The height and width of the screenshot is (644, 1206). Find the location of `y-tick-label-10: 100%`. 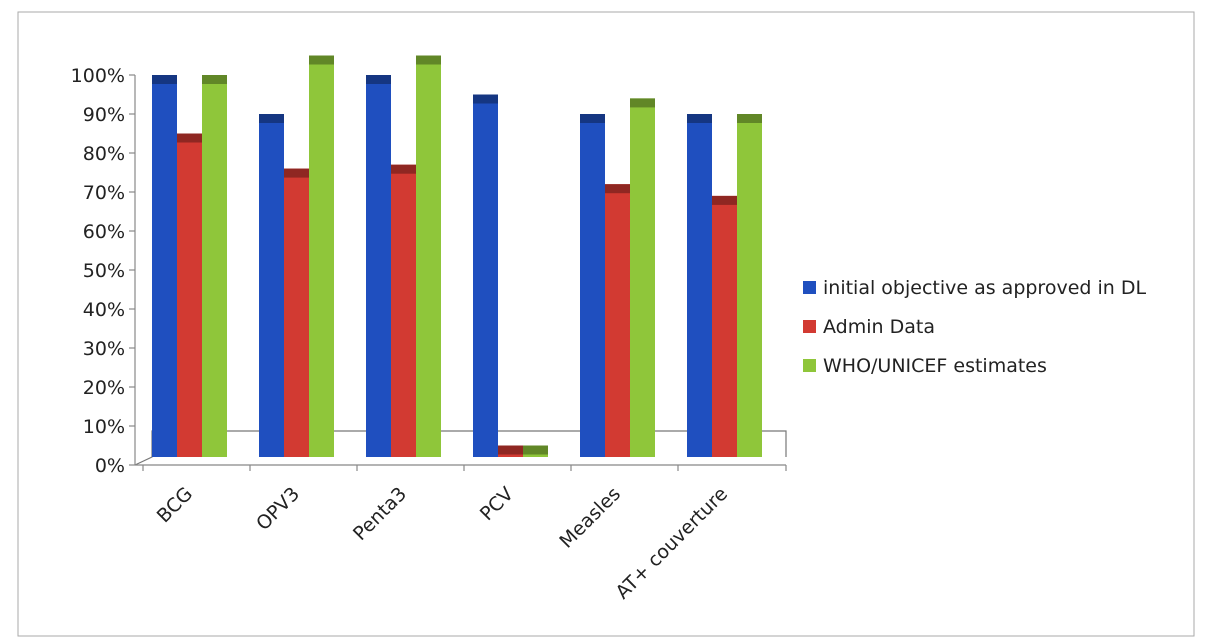

y-tick-label-10: 100% is located at coordinates (98, 76).